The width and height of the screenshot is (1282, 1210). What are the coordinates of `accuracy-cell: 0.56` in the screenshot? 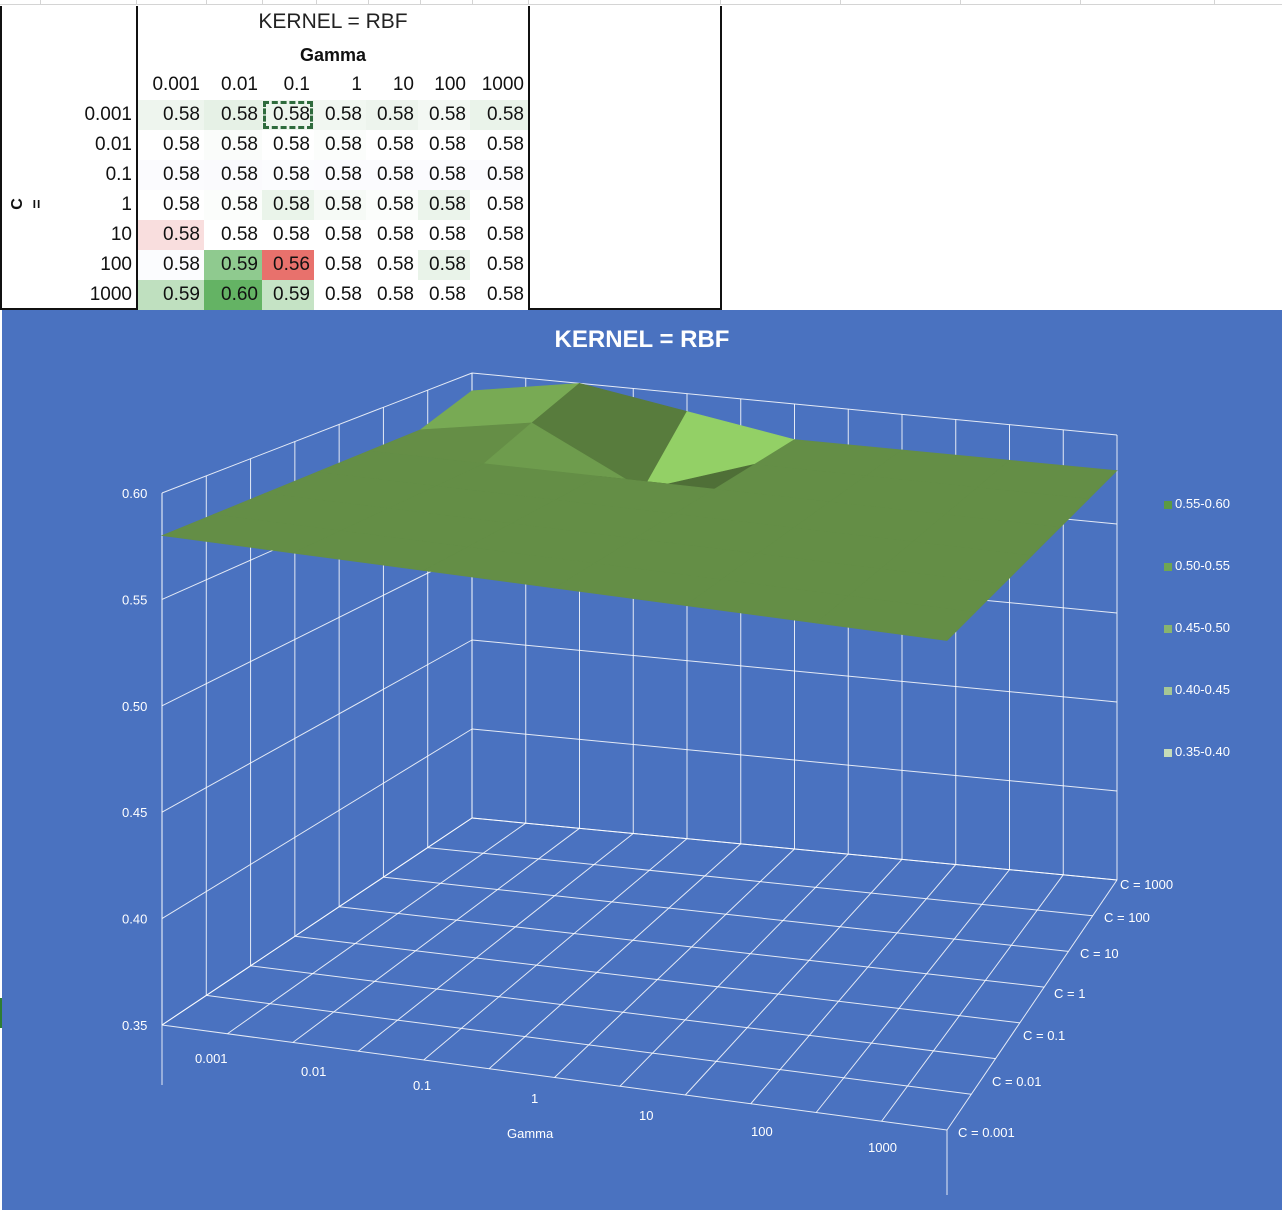 It's located at (288, 265).